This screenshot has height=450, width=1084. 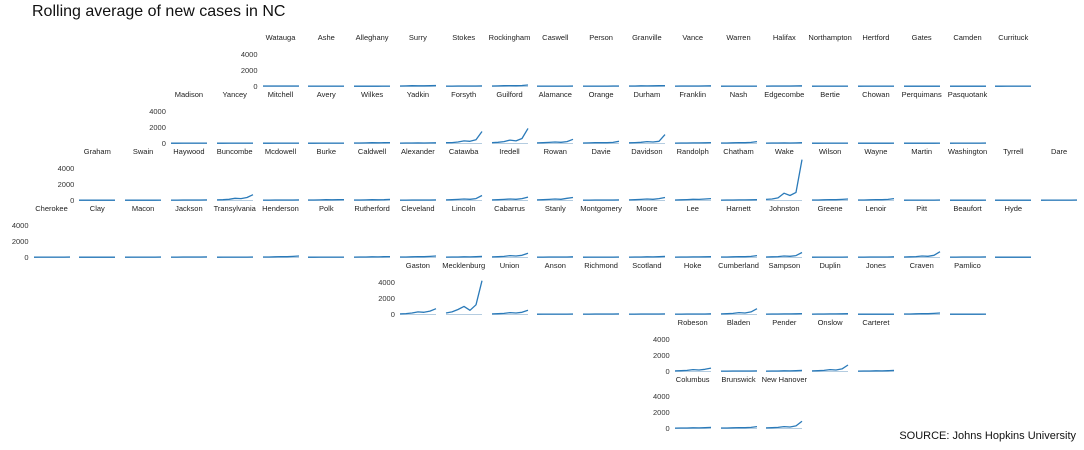 What do you see at coordinates (692, 151) in the screenshot?
I see `county-label: Randolph` at bounding box center [692, 151].